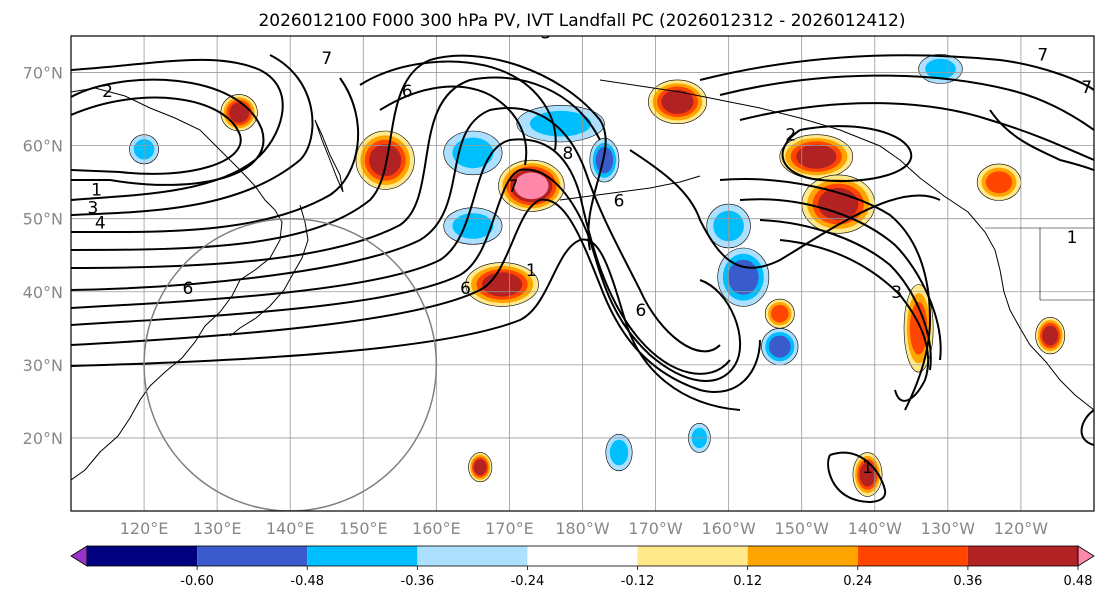 The width and height of the screenshot is (1105, 604). Describe the element at coordinates (290, 528) in the screenshot. I see `lon-tick-label: 140°E` at that location.